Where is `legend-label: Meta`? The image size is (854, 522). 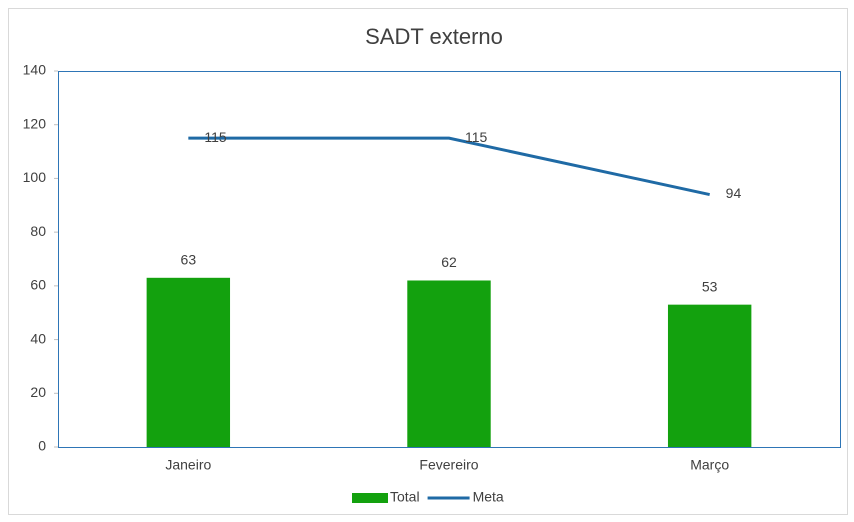
legend-label: Meta is located at coordinates (488, 497).